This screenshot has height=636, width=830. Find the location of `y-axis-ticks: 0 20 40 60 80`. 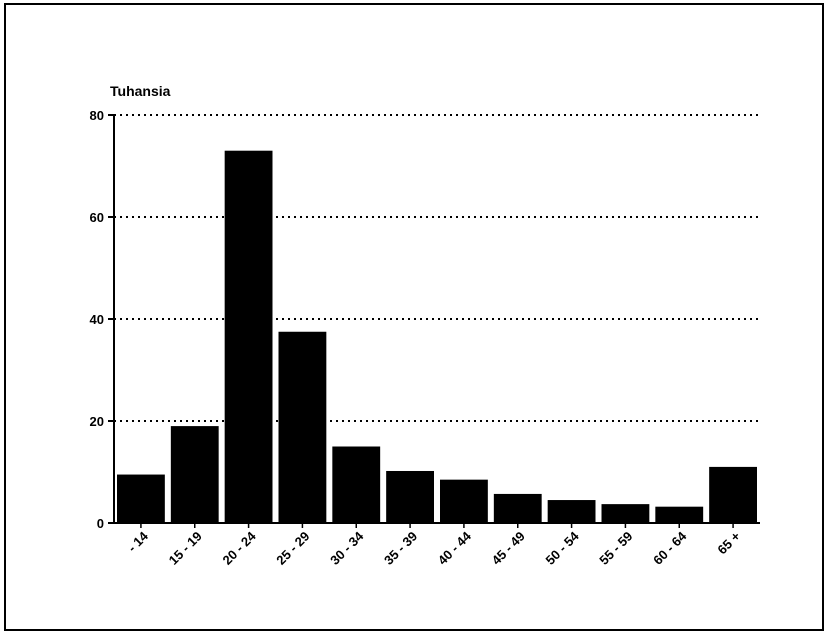

y-axis-ticks: 0 20 40 60 80 is located at coordinates (102, 319).